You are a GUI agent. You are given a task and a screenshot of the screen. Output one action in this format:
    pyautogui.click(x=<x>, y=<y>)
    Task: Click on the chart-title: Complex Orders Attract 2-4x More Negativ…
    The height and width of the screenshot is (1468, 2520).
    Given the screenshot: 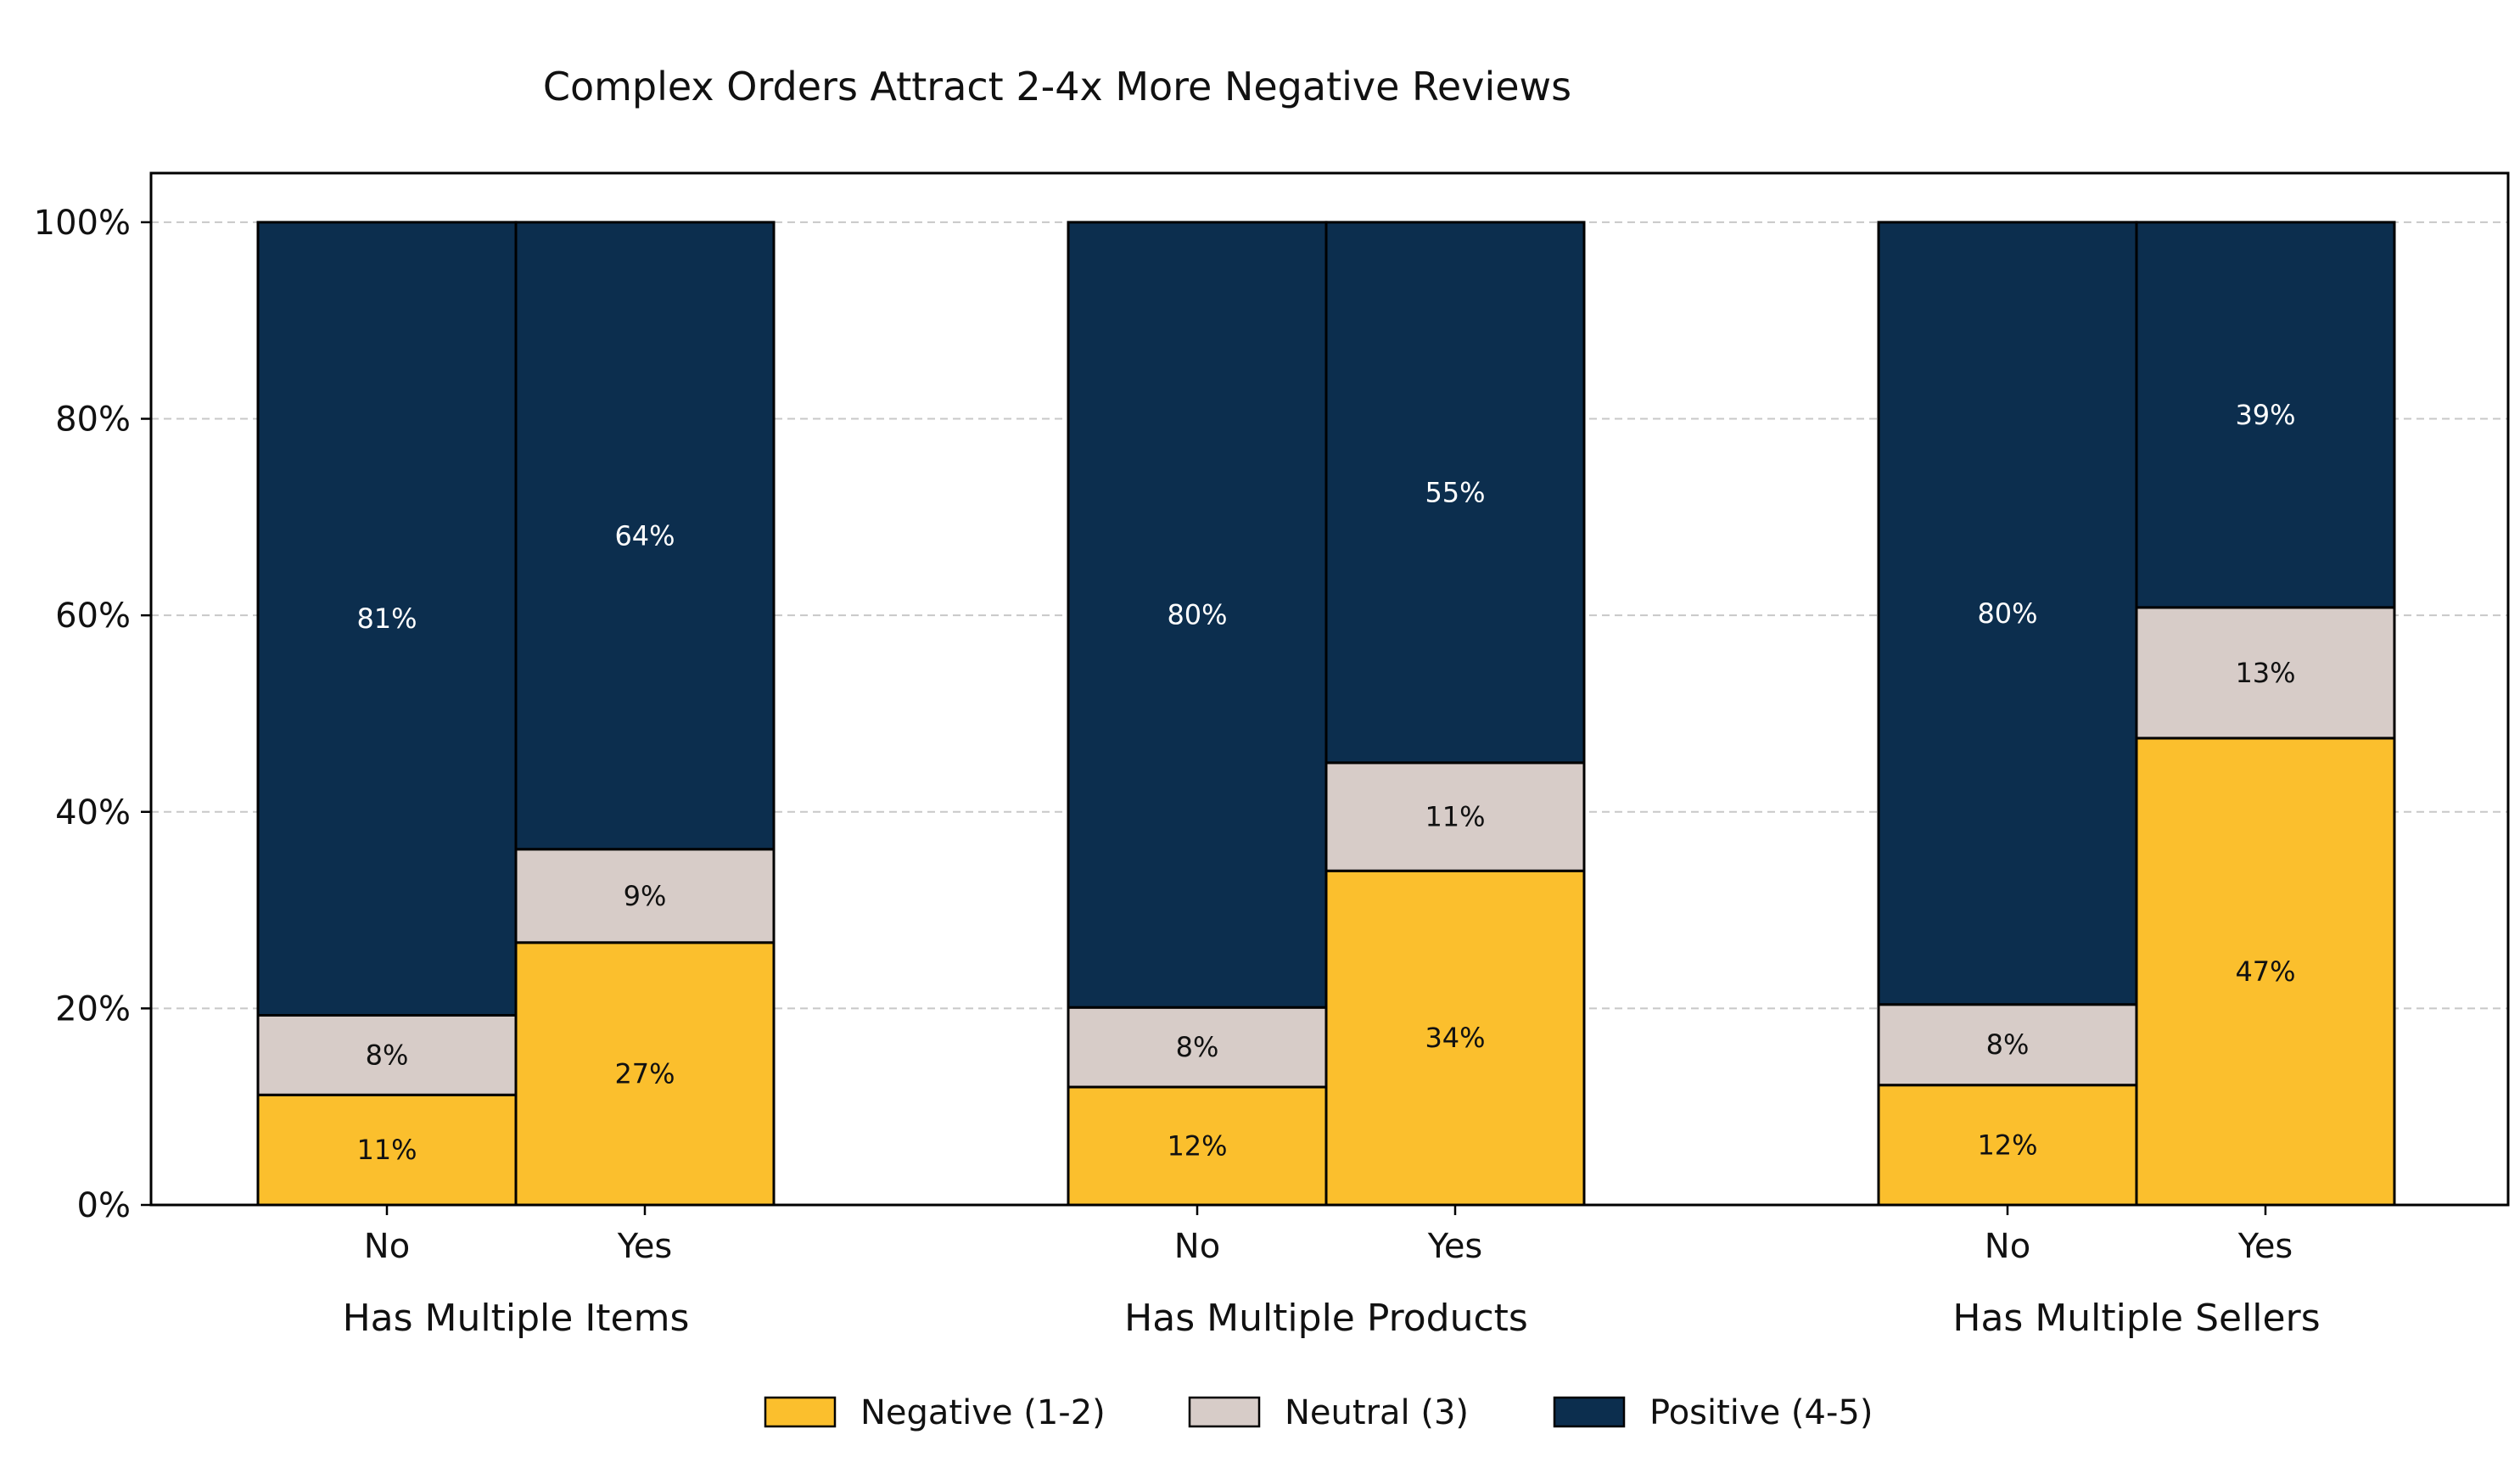 What is the action you would take?
    pyautogui.click(x=1057, y=86)
    